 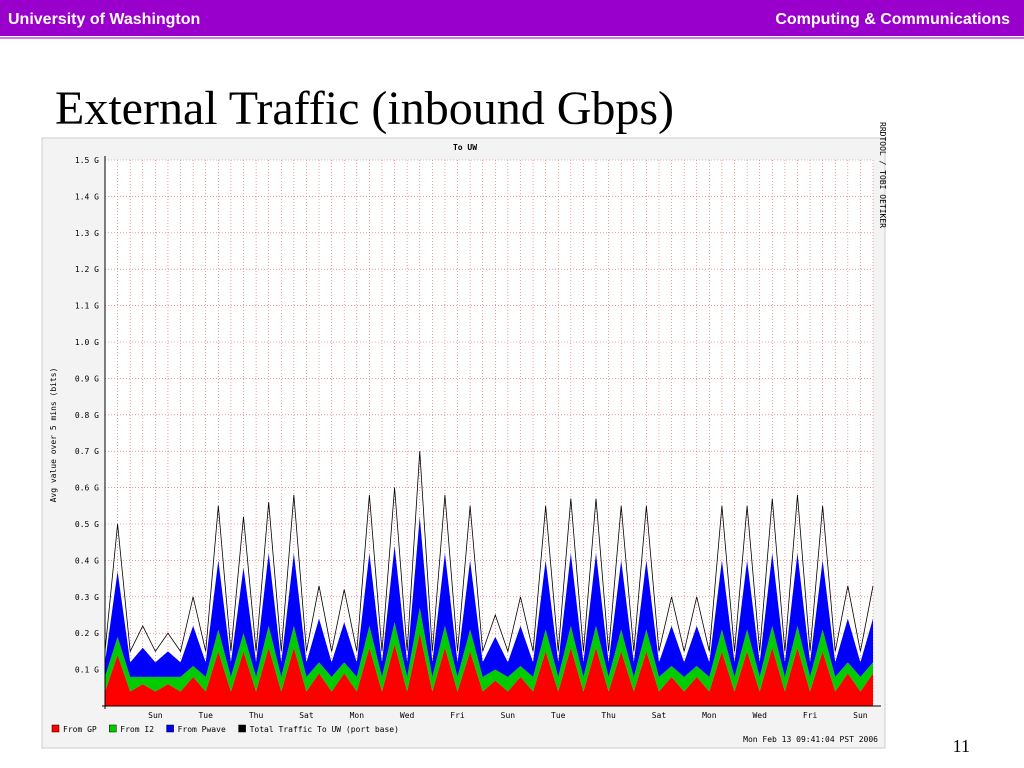 What do you see at coordinates (87, 451) in the screenshot?
I see `y-tick-label: 0.7 G` at bounding box center [87, 451].